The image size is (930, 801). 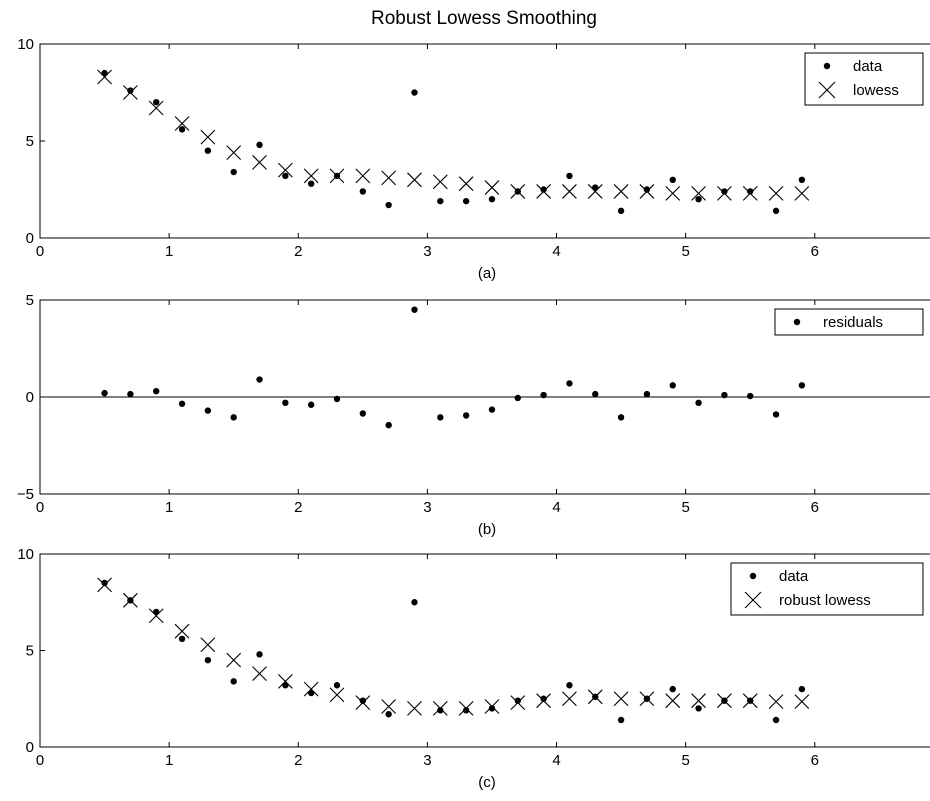 I want to click on legend: data robust lowess, so click(x=827, y=589).